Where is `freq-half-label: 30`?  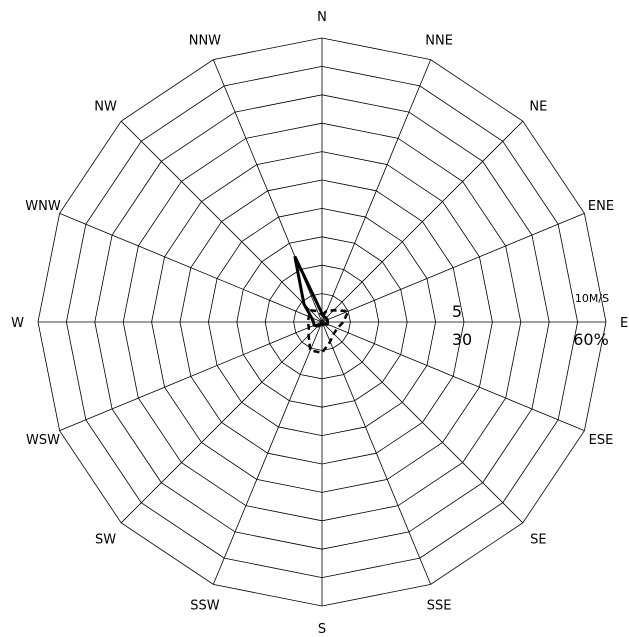 freq-half-label: 30 is located at coordinates (462, 339).